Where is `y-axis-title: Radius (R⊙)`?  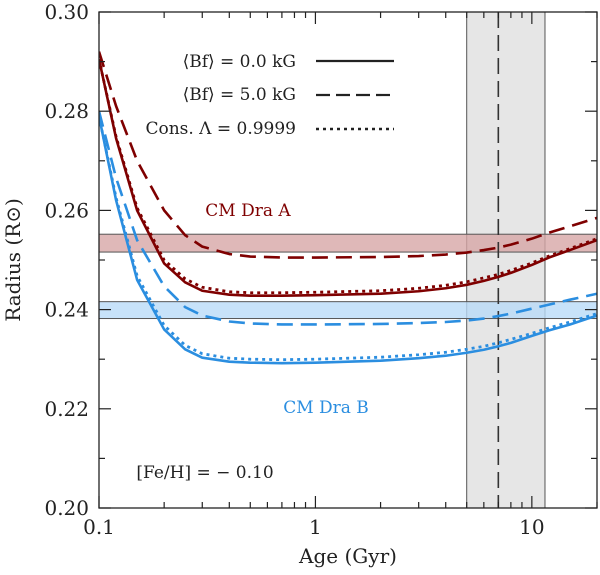 y-axis-title: Radius (R⊙) is located at coordinates (13, 260).